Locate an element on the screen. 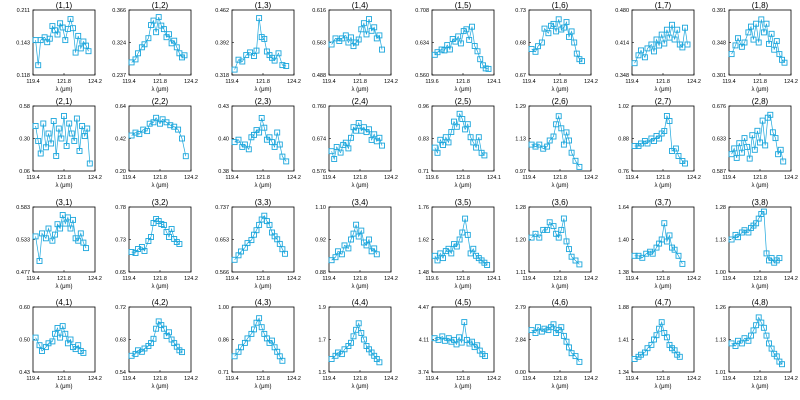 This screenshot has height=400, width=800. axes-frame is located at coordinates (560, 138).